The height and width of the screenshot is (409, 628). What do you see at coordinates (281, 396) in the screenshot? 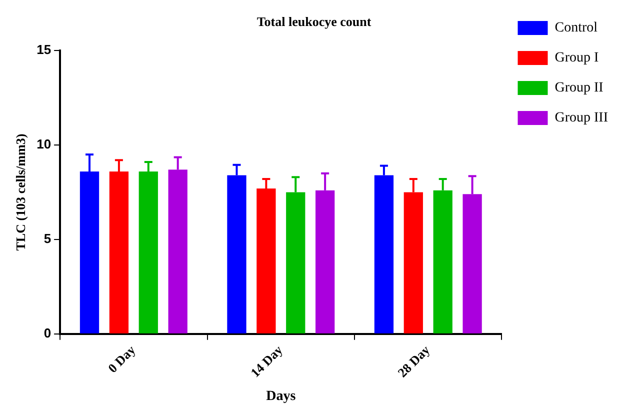
I see `x-axis-title: Days` at bounding box center [281, 396].